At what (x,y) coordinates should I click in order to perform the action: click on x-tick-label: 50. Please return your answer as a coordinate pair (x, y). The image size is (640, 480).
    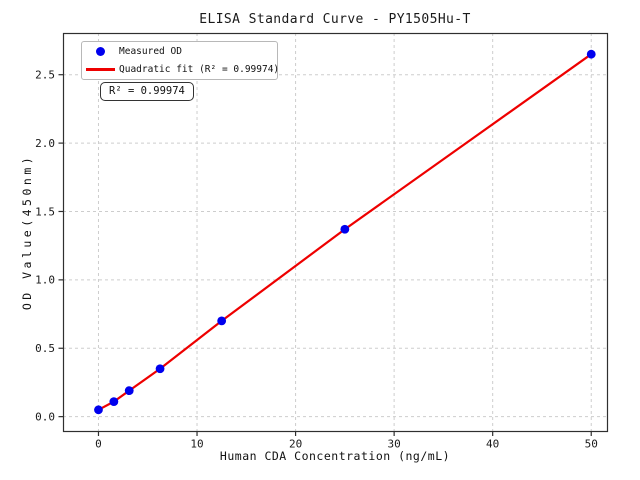
    Looking at the image, I should click on (591, 444).